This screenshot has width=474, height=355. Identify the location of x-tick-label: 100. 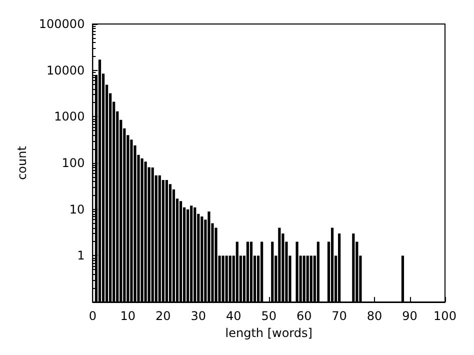
(445, 316).